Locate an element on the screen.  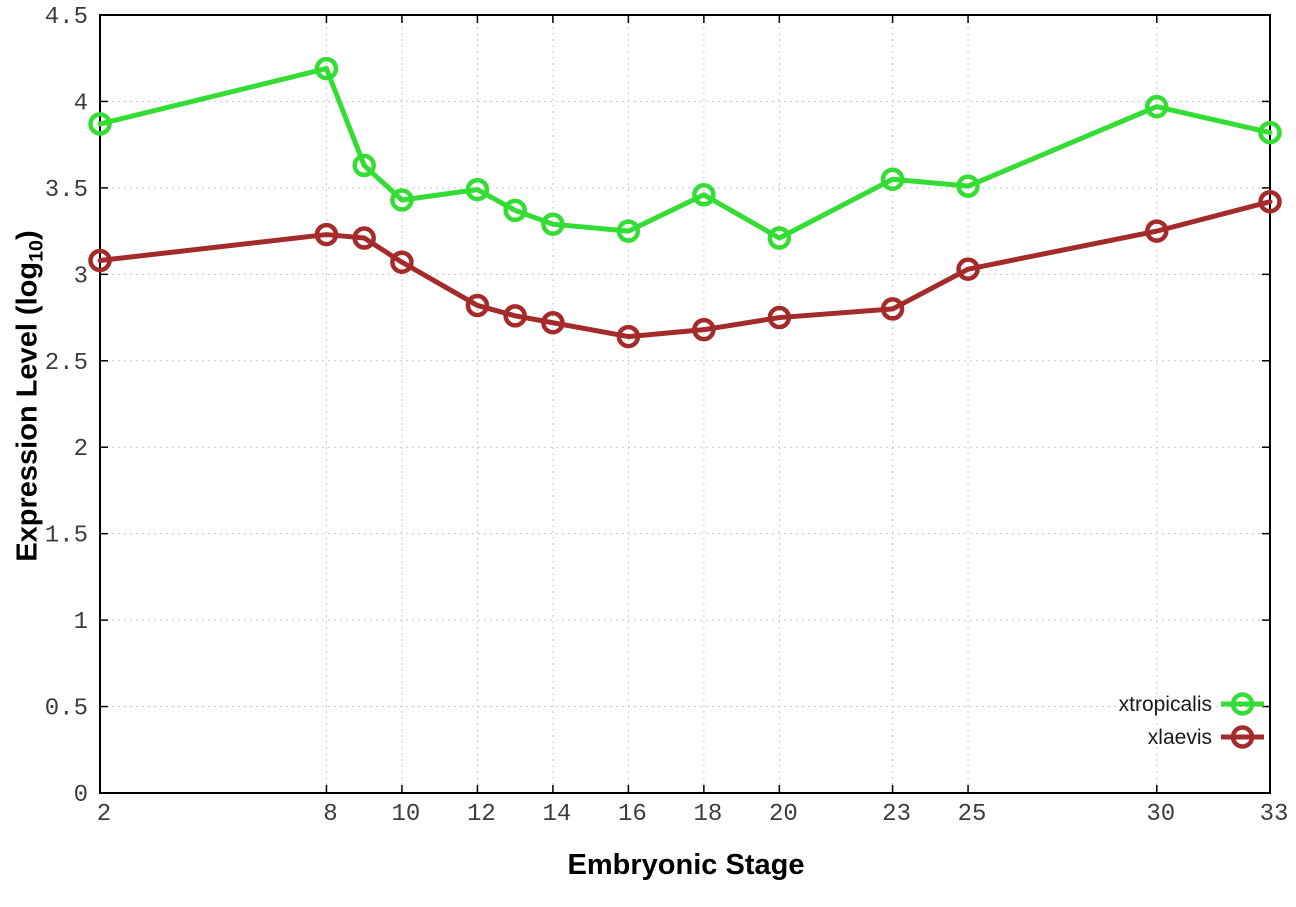
y-tick-label: 0 is located at coordinates (81, 795).